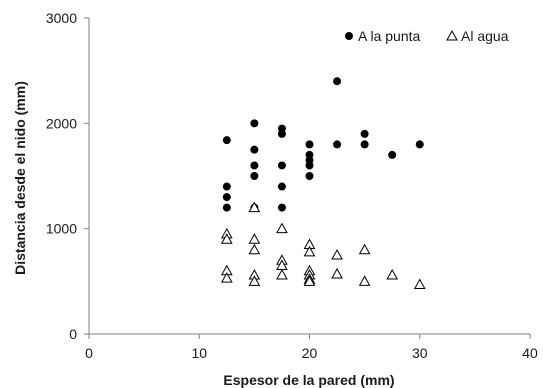  I want to click on x-tick-label: 10, so click(199, 353).